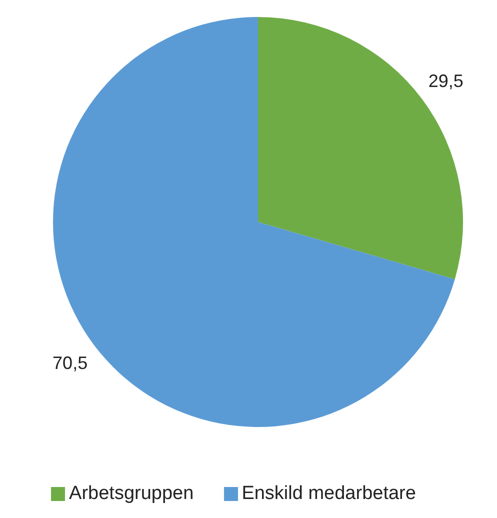  Describe the element at coordinates (446, 80) in the screenshot. I see `data-label: 29,5` at that location.